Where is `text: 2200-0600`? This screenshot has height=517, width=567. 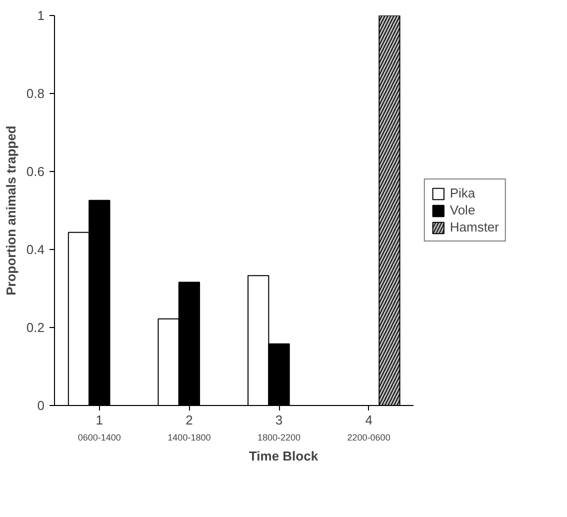
text: 2200-0600 is located at coordinates (368, 437).